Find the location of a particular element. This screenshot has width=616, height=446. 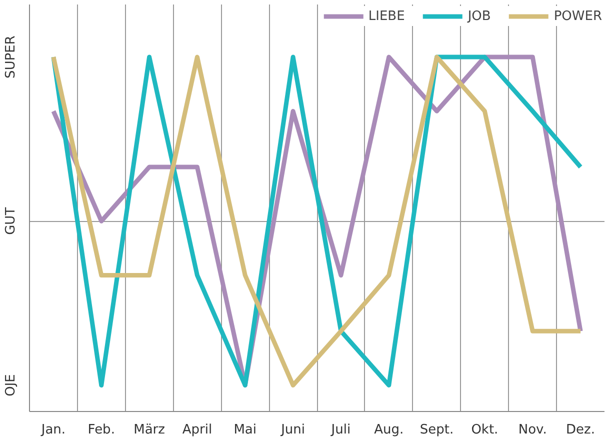

text: SUPER is located at coordinates (11, 57).